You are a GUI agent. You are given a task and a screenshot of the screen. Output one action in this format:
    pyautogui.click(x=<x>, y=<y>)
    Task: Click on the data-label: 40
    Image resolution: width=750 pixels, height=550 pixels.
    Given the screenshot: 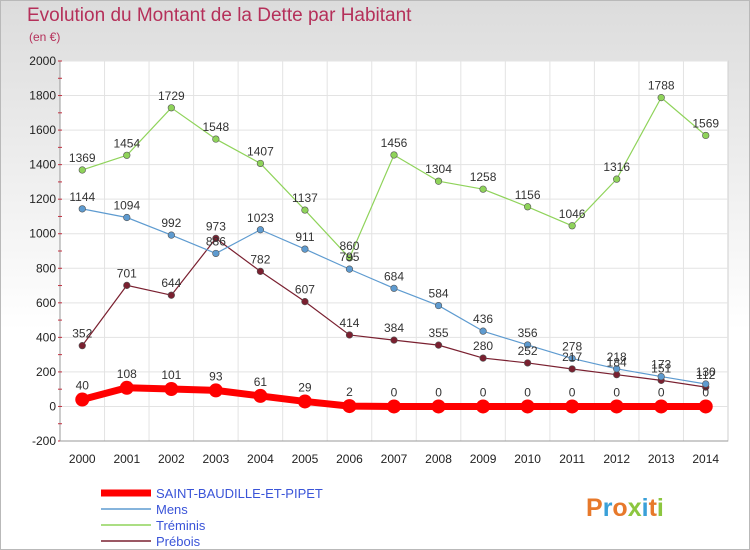 What is the action you would take?
    pyautogui.click(x=83, y=386)
    